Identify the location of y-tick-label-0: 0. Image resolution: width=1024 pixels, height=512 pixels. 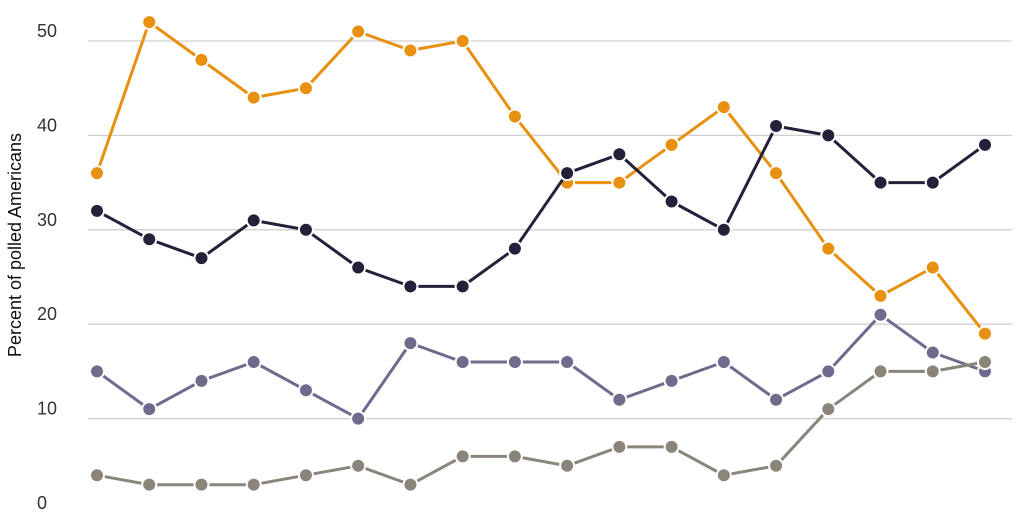
(42, 502).